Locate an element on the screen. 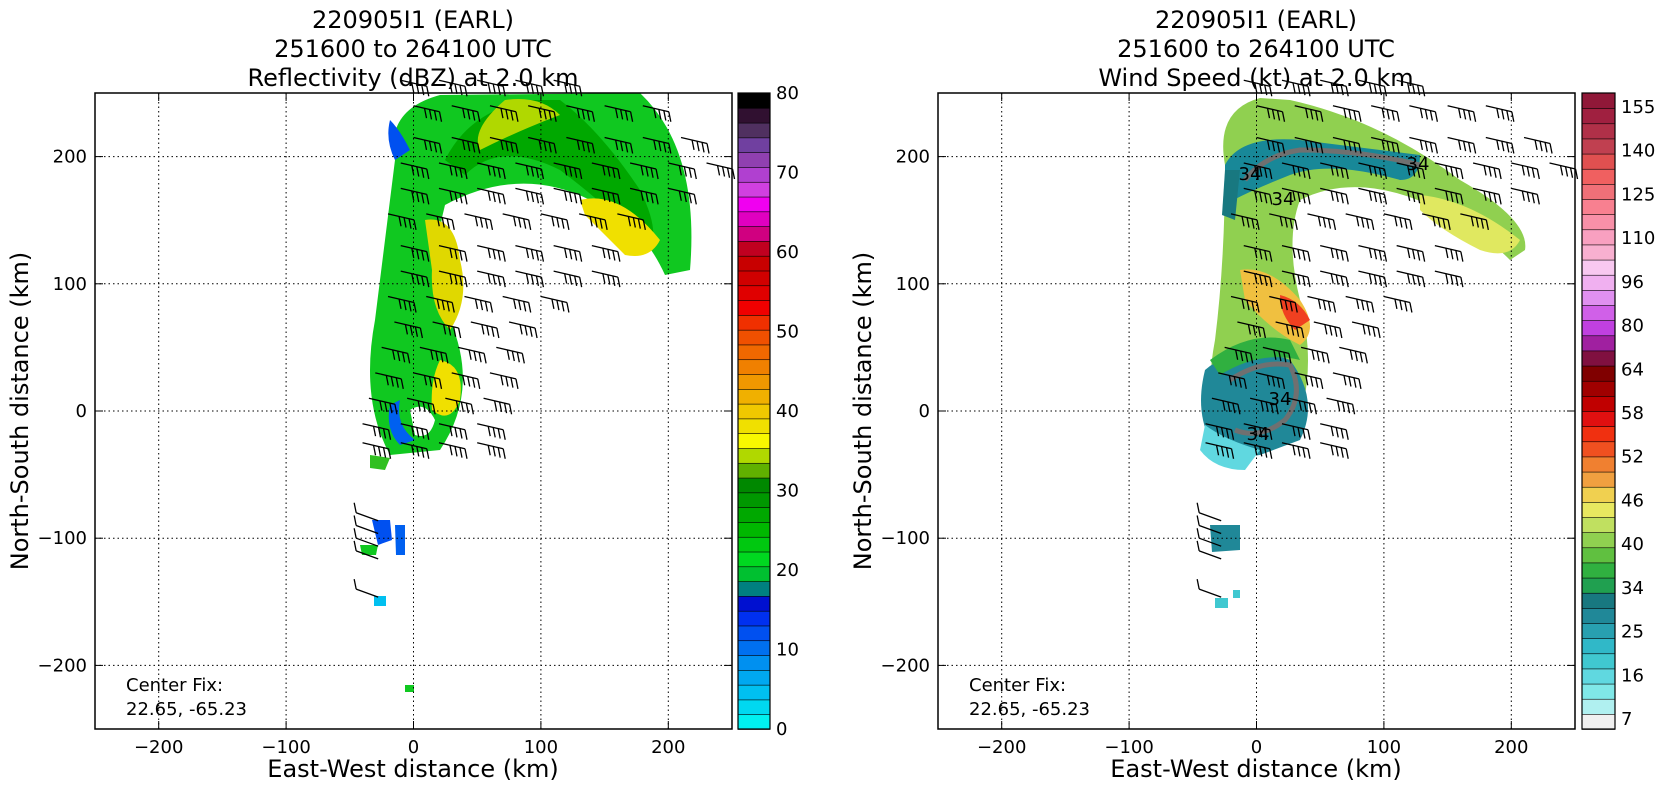 The width and height of the screenshot is (1655, 787). wind-region-teal-w is located at coordinates (1231, 195).